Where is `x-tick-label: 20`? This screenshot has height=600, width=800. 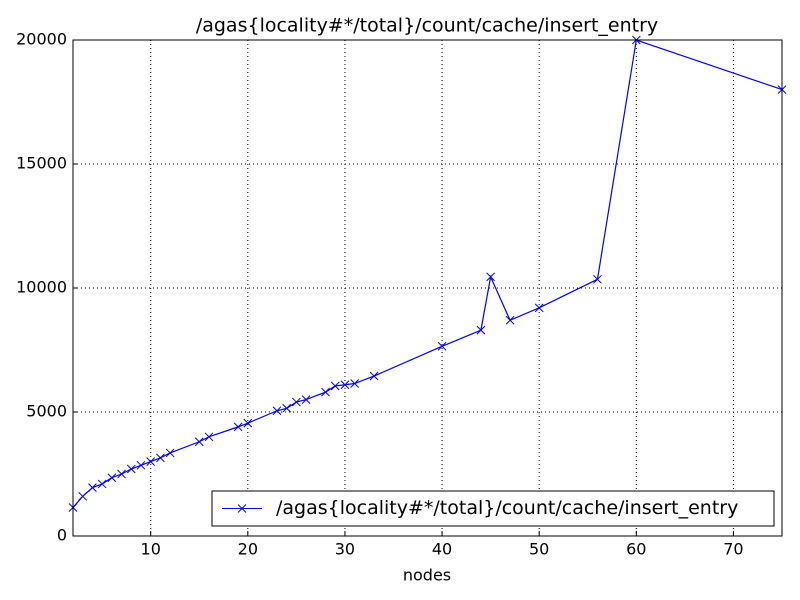 x-tick-label: 20 is located at coordinates (248, 549).